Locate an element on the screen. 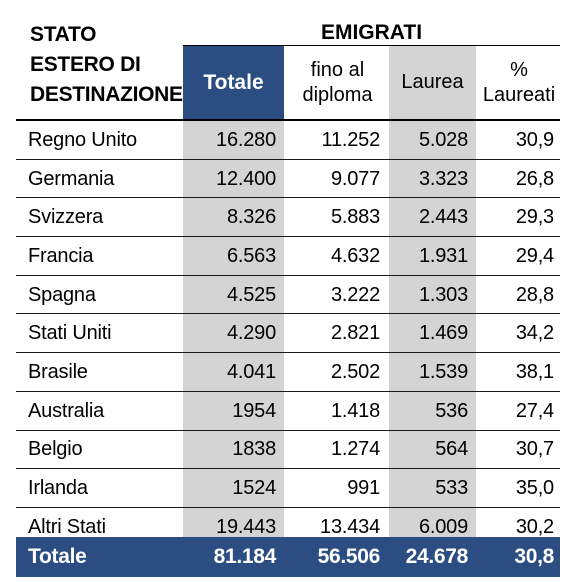 The height and width of the screenshot is (582, 570). cell-diploma: 3.222 is located at coordinates (355, 294).